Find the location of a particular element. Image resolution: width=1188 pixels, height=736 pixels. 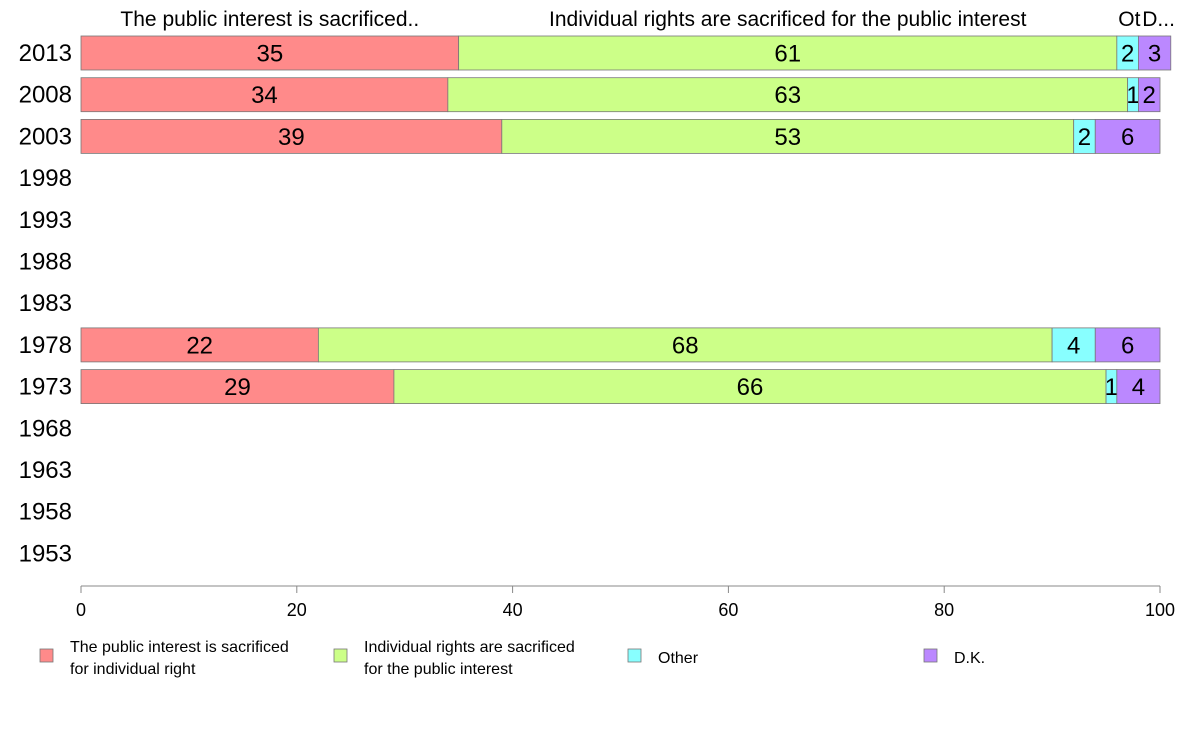

x-tick-label: 60 is located at coordinates (728, 610).